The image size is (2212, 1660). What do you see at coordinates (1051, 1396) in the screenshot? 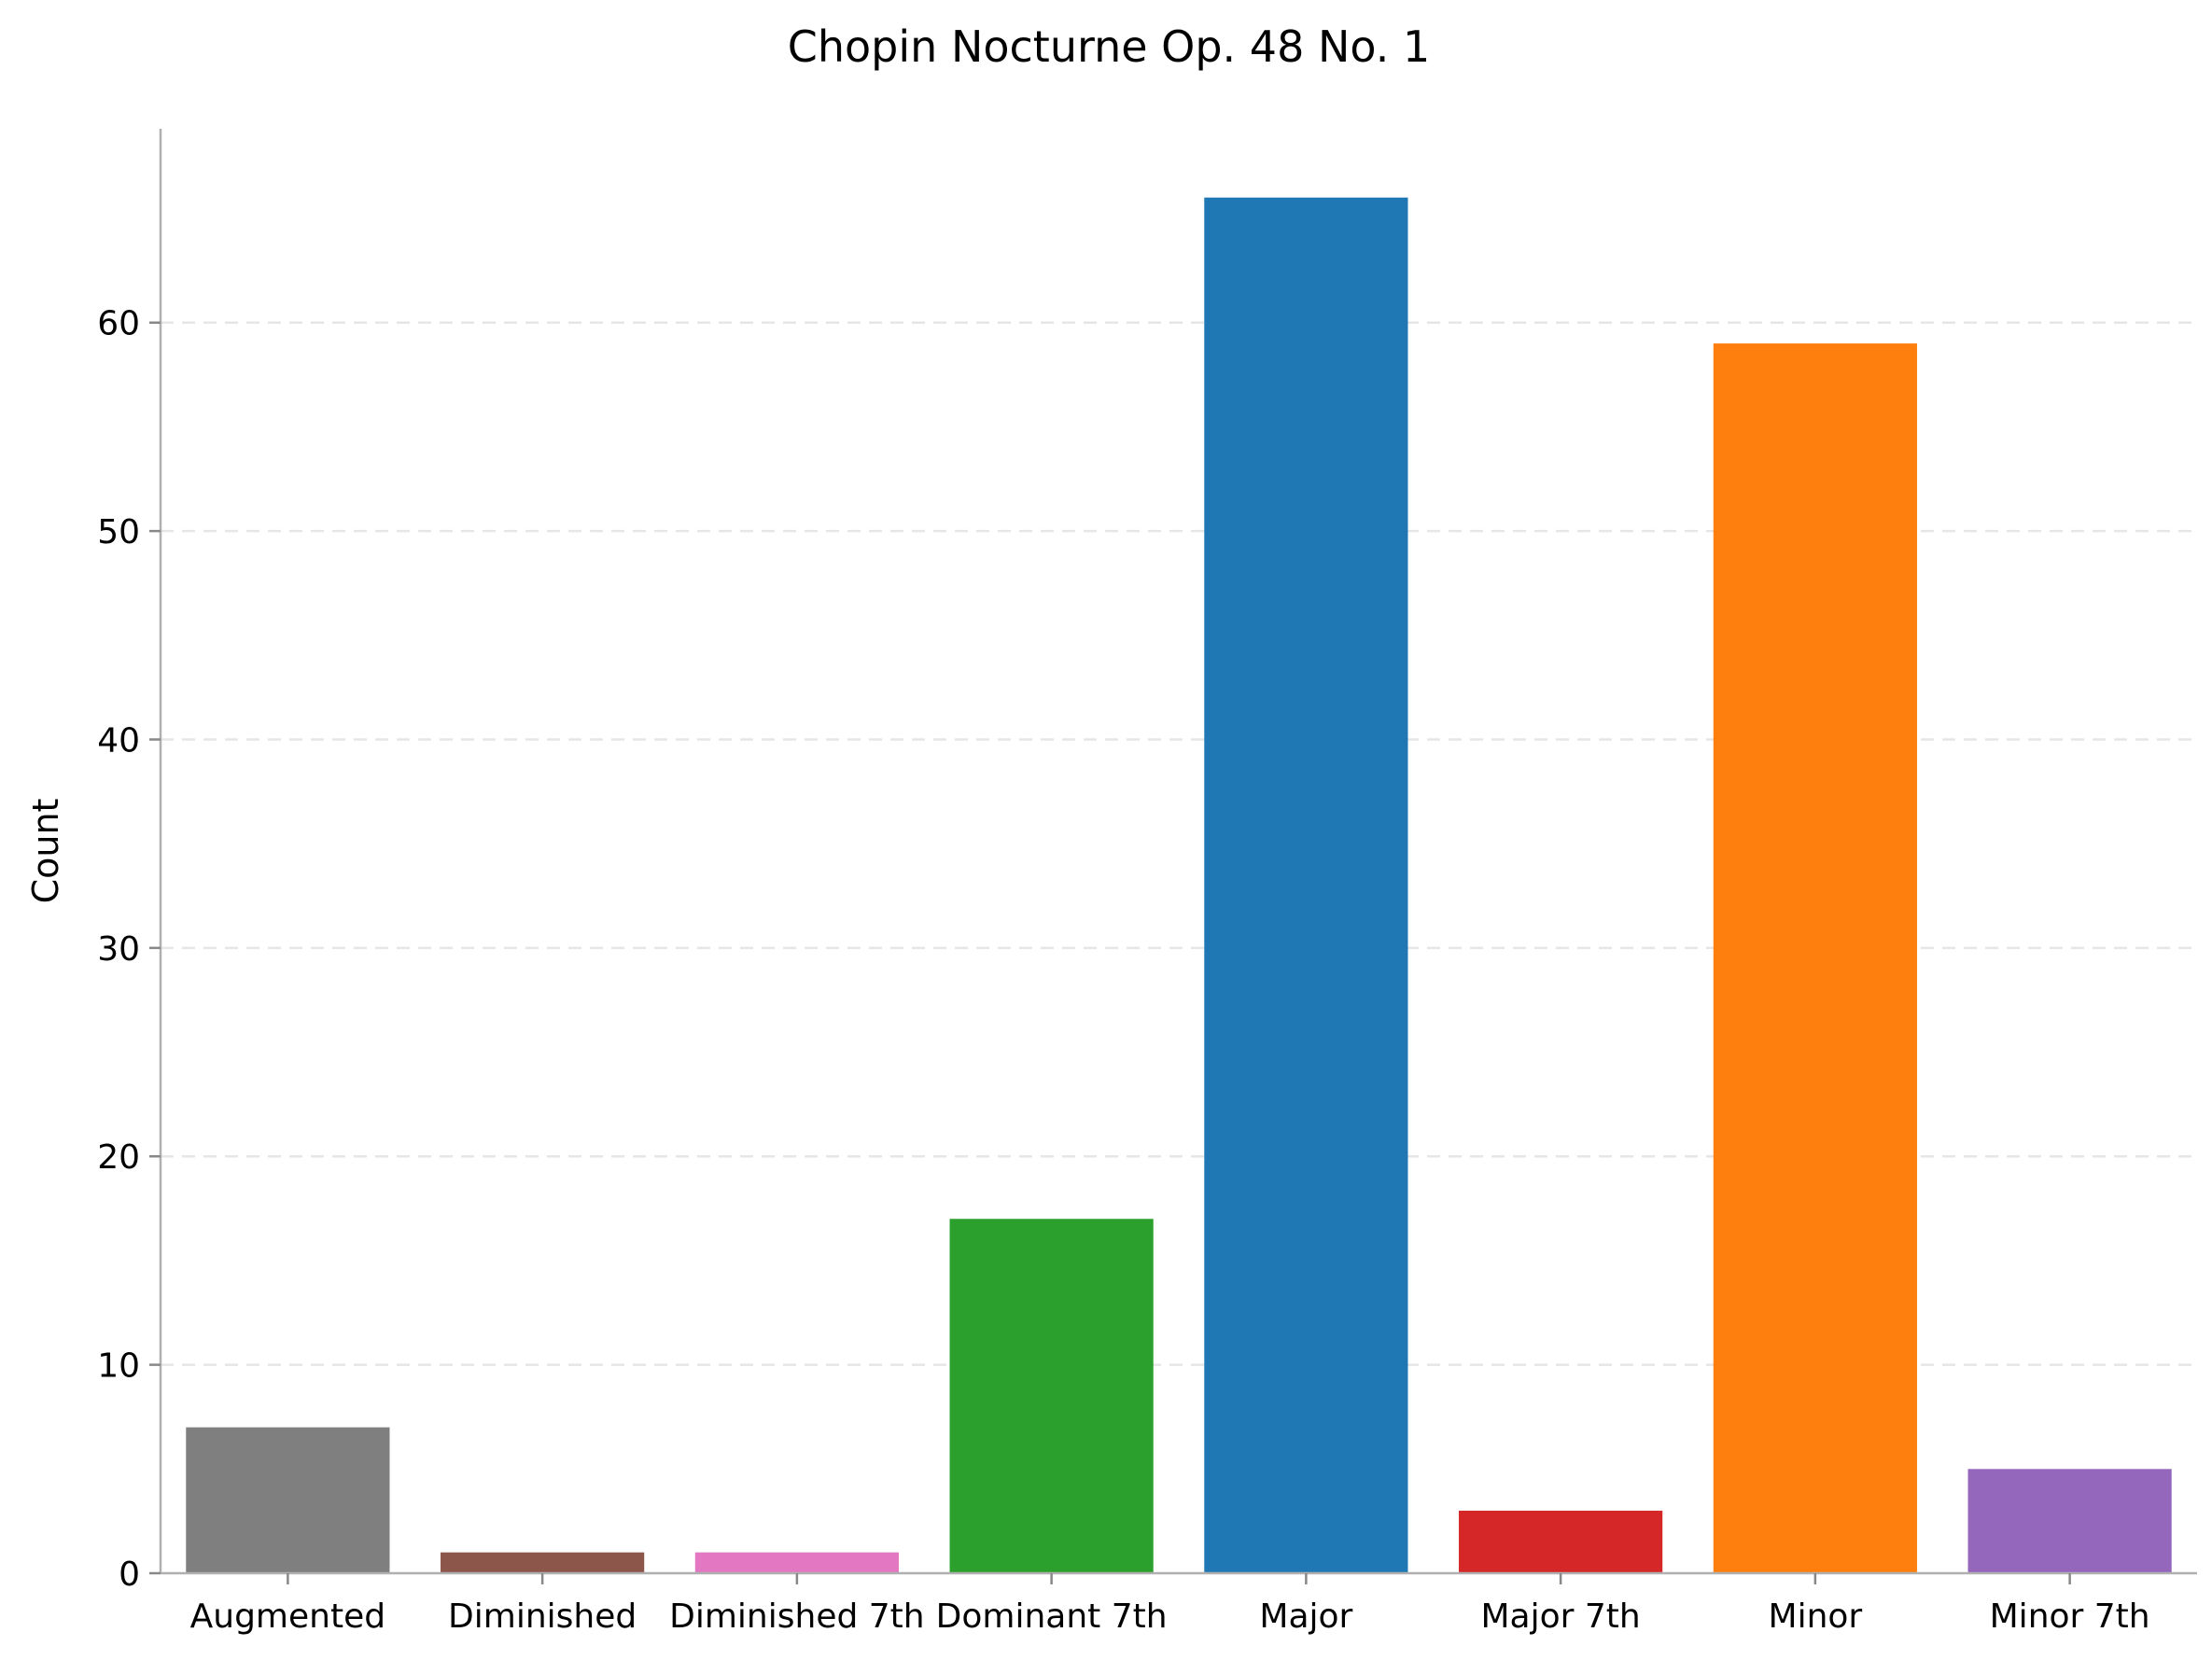
I see `bar-dominant-7th` at bounding box center [1051, 1396].